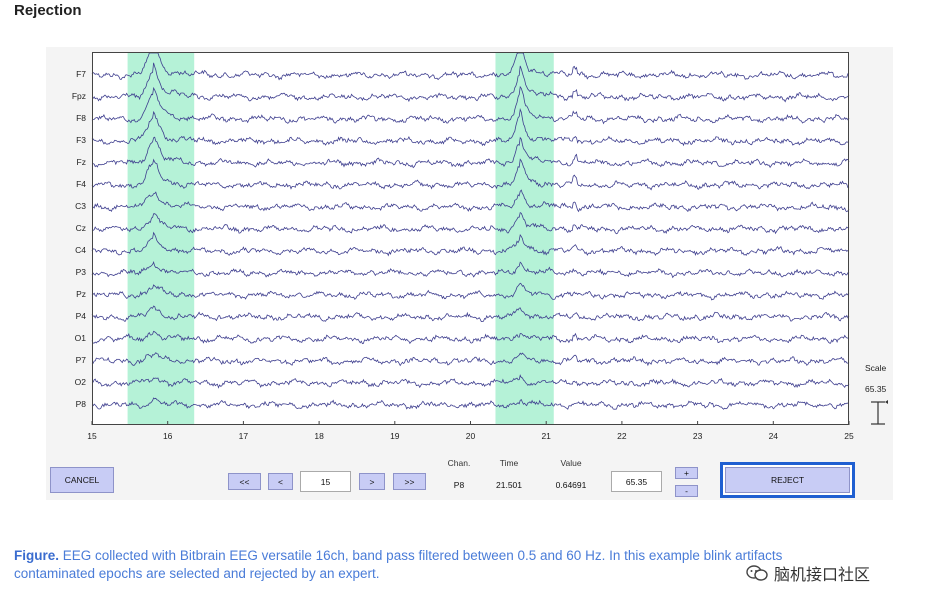 The image size is (937, 611). Describe the element at coordinates (470, 381) in the screenshot. I see `eeg-trace-o2` at that location.